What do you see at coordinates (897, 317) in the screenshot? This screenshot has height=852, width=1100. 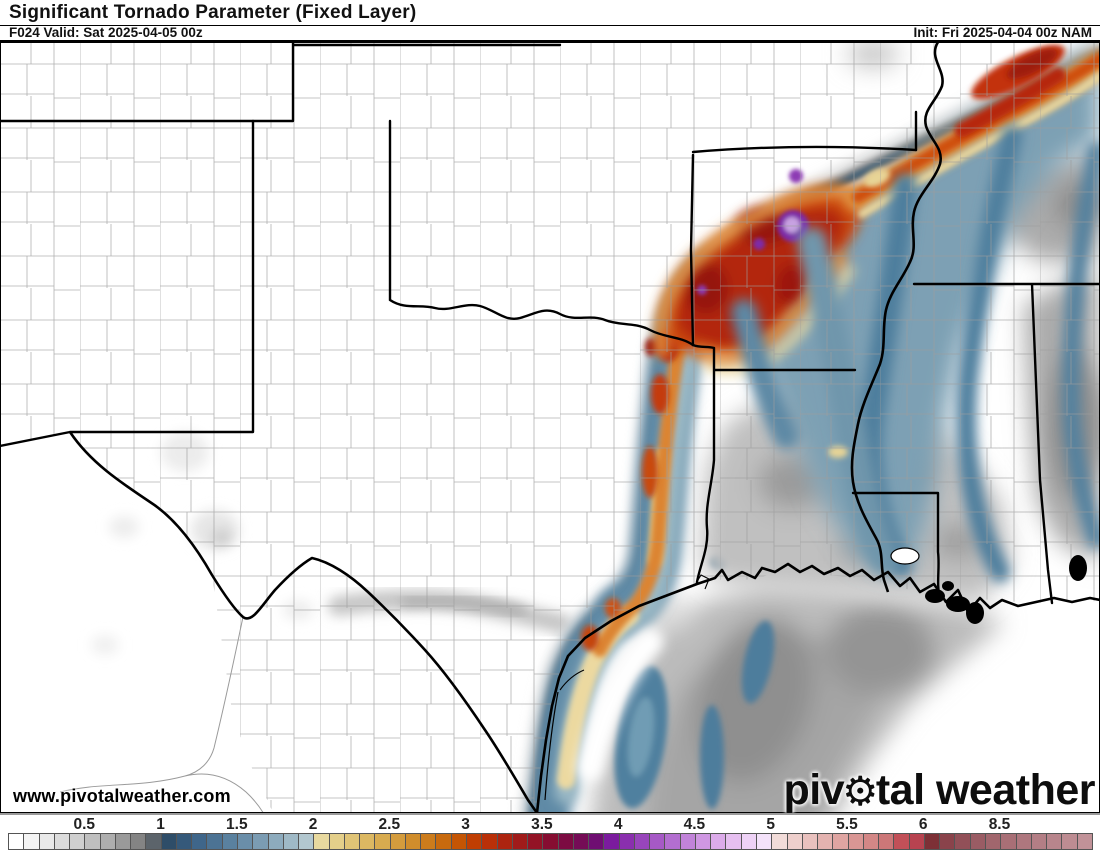 I see `mississippi-river` at bounding box center [897, 317].